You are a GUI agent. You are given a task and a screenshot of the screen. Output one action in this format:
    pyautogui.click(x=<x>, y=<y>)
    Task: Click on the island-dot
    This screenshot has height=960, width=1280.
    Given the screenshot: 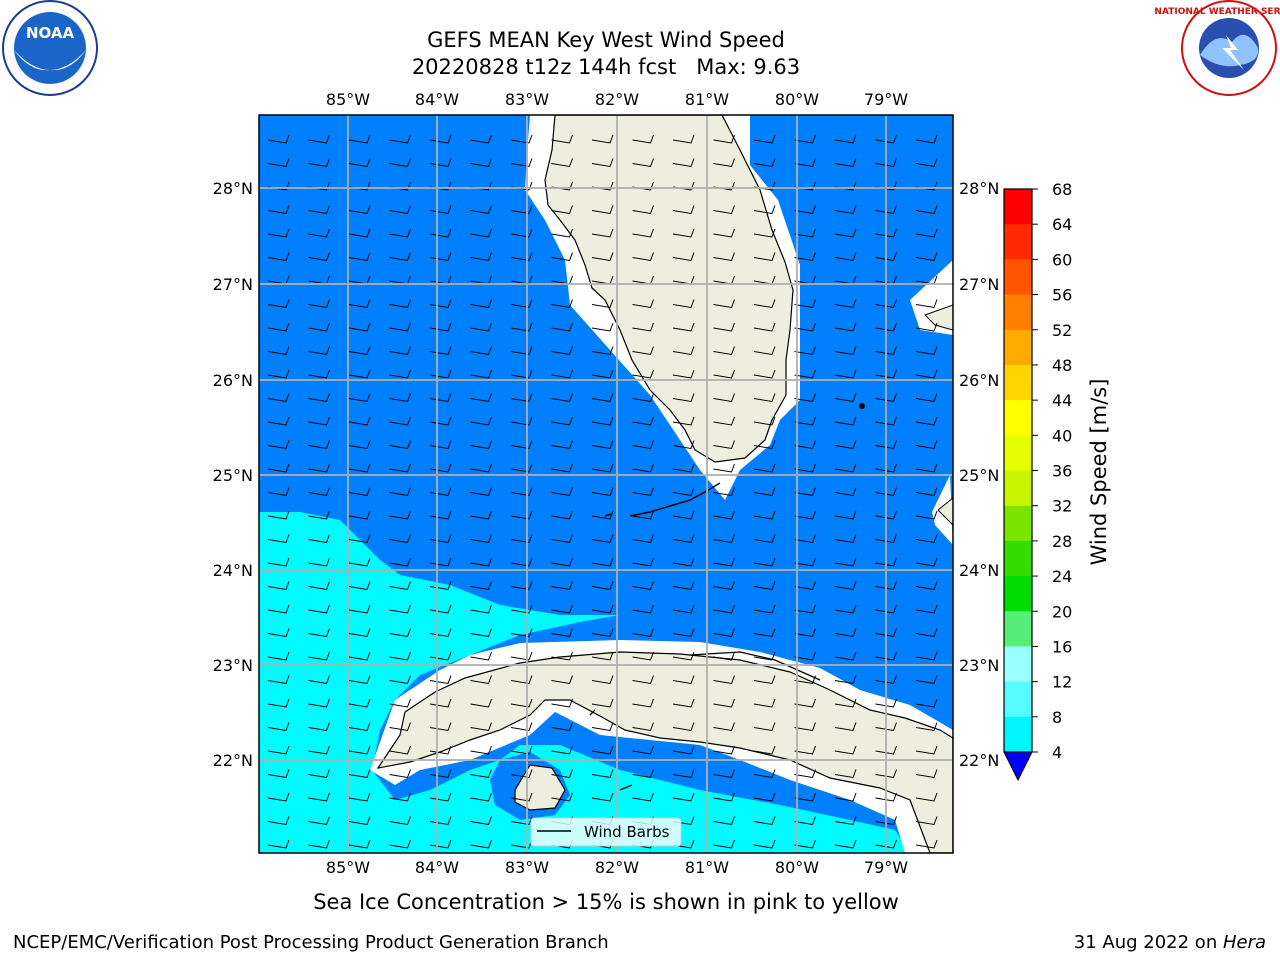 What is the action you would take?
    pyautogui.click(x=862, y=406)
    